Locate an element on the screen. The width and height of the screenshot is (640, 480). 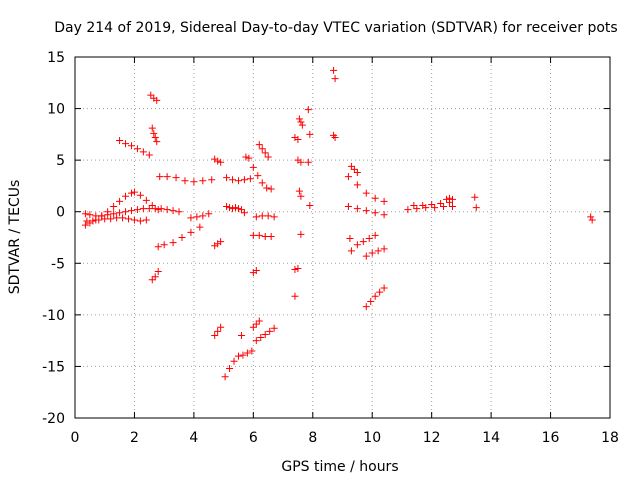
series-arc-g is located at coordinates (155, 276).